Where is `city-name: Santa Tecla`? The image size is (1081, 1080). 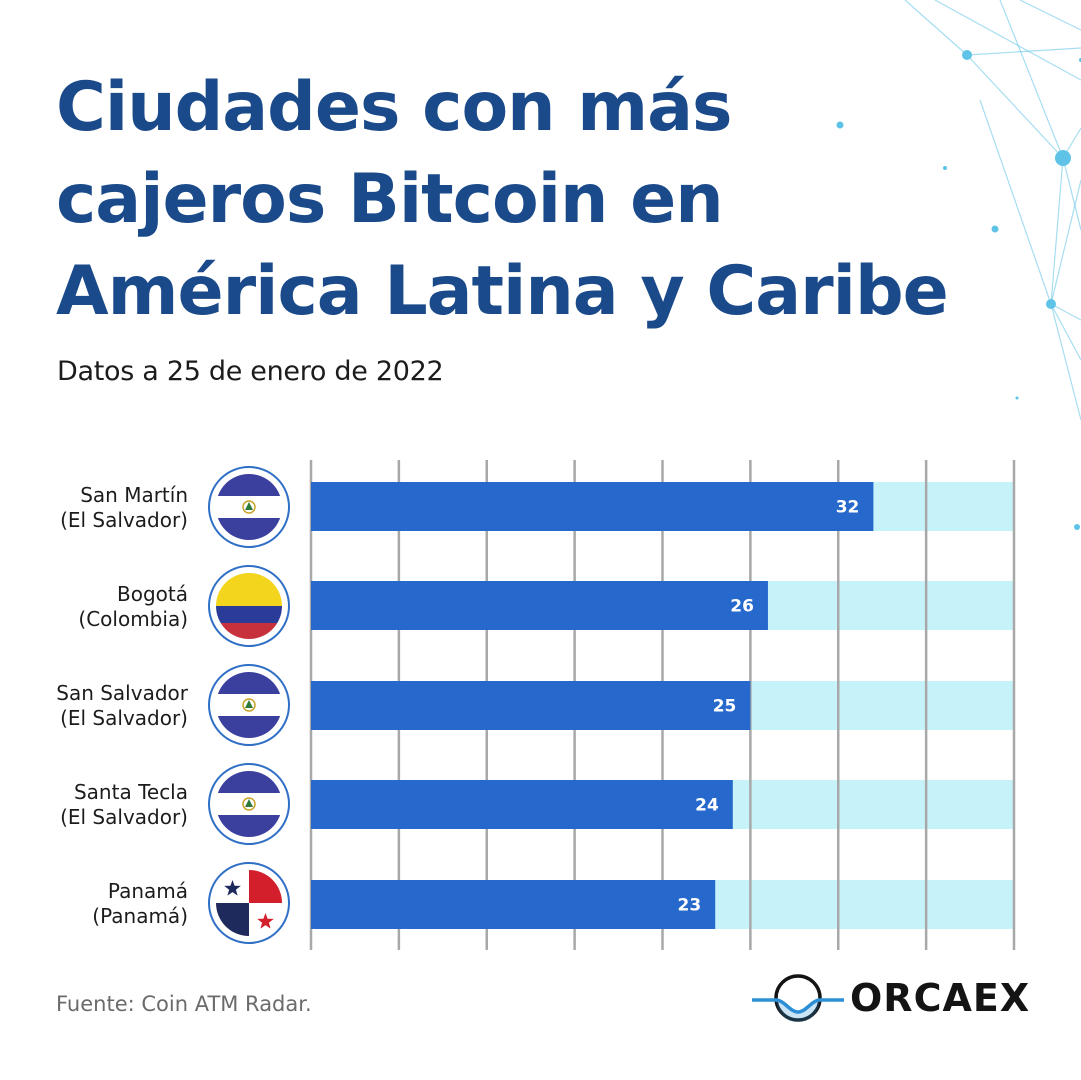
city-name: Santa Tecla is located at coordinates (130, 792).